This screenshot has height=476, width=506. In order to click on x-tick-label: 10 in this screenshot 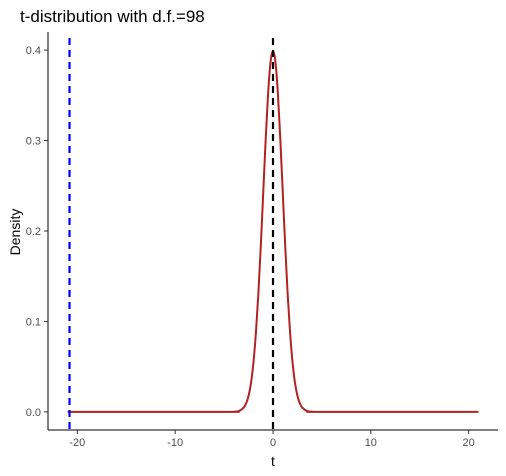, I will do `click(371, 443)`.